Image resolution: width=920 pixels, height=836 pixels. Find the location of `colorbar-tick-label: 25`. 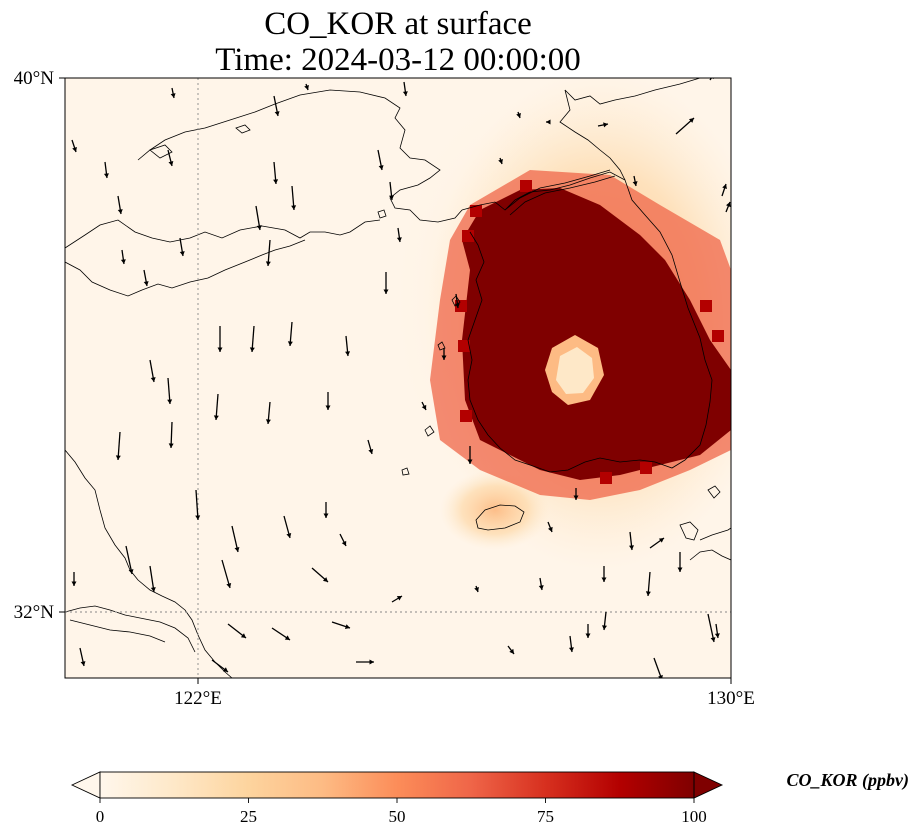

colorbar-tick-label: 25 is located at coordinates (248, 816).